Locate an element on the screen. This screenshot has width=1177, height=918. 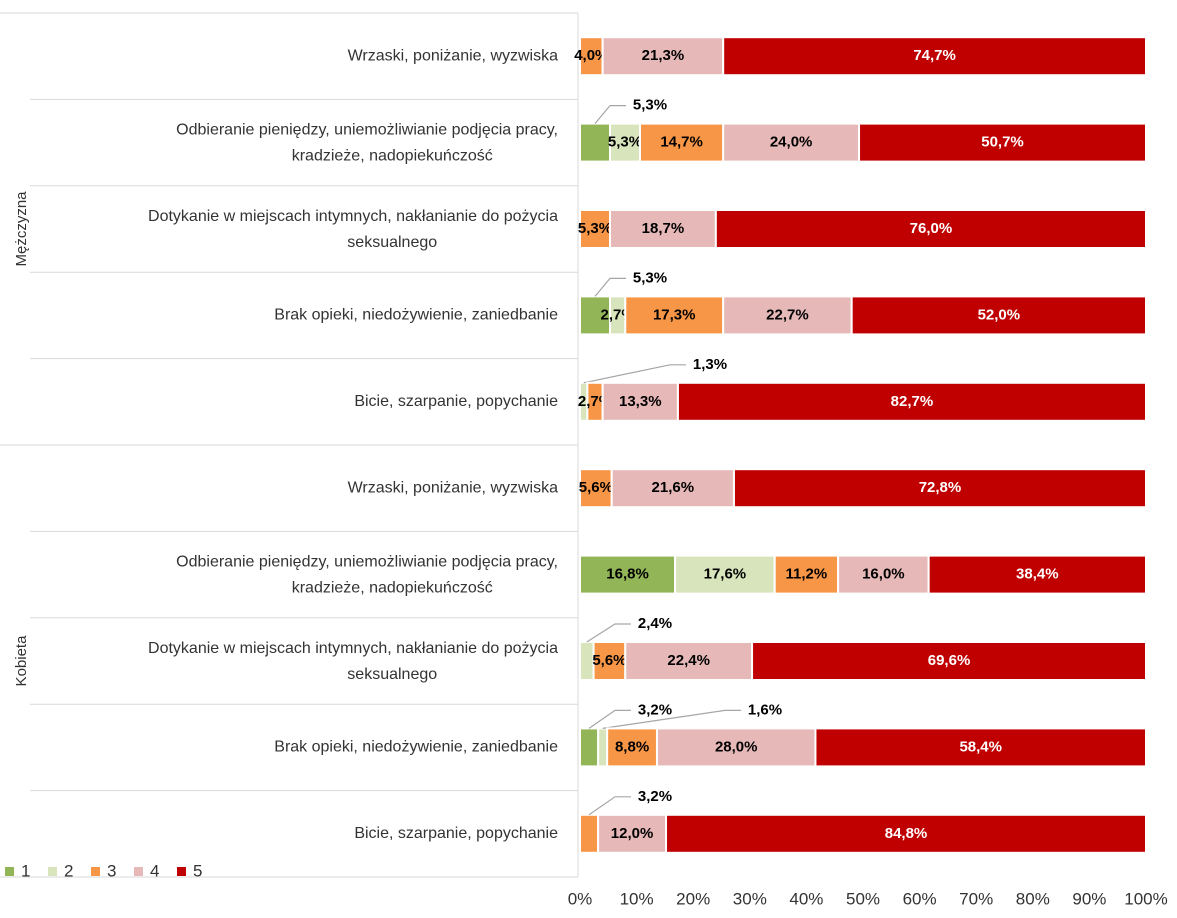
group-label: Kobieta is located at coordinates (21, 661).